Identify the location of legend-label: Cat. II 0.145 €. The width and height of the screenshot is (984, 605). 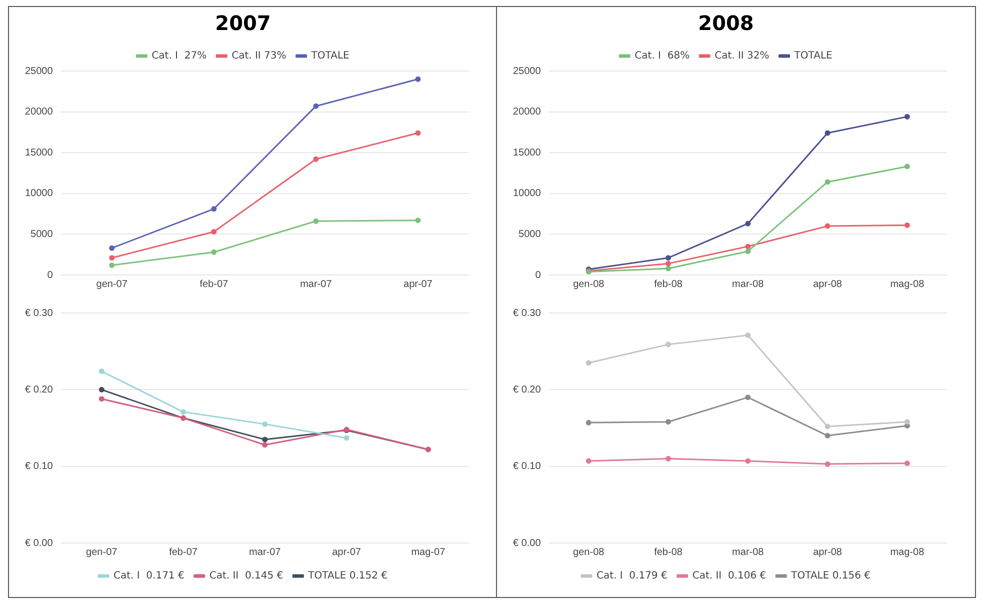
(246, 576).